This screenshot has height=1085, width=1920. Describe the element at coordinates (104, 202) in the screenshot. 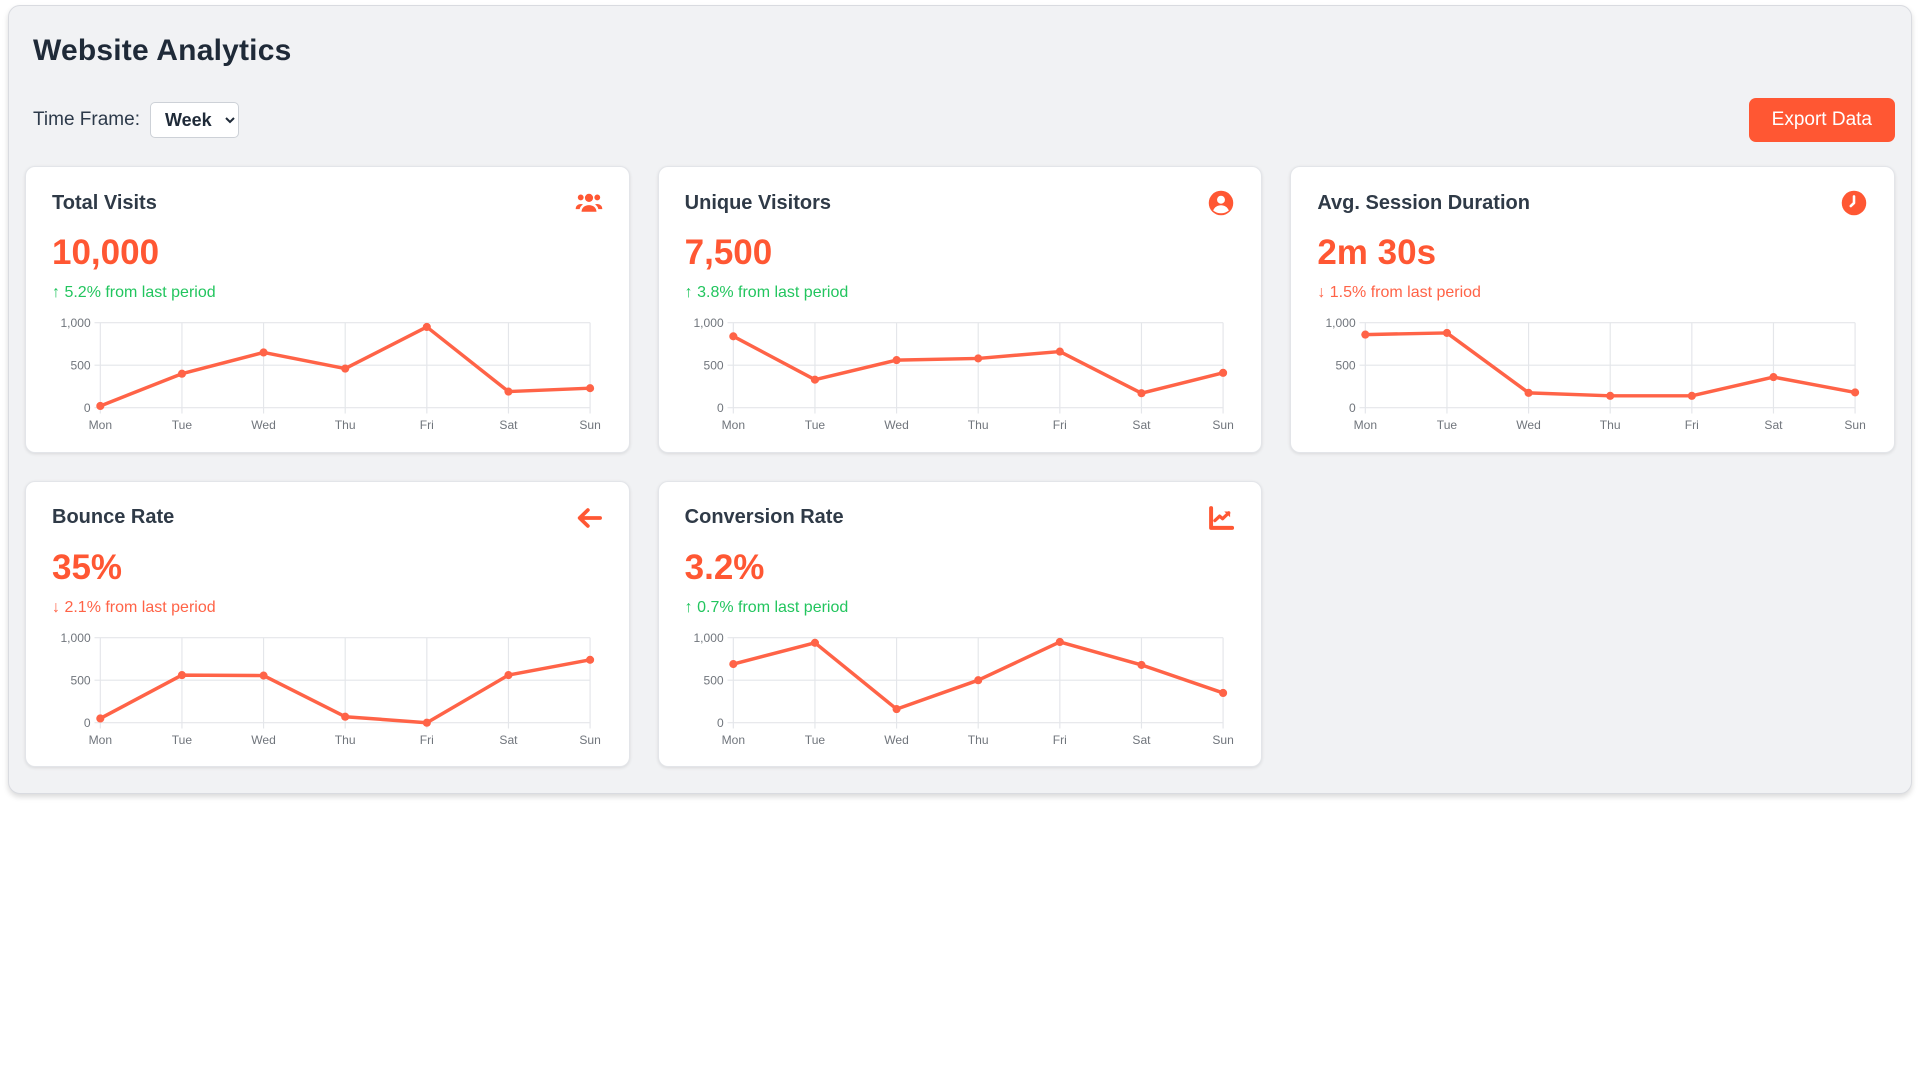

I see `card-title: Total Visits` at that location.